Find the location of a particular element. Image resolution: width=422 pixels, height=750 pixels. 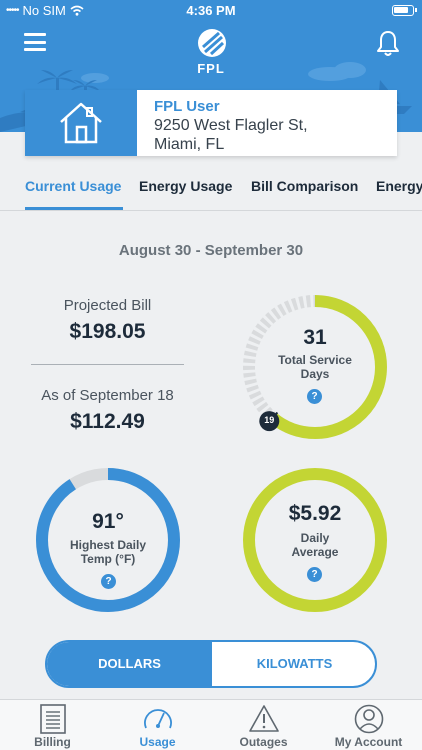

daily-average-ring is located at coordinates (315, 540).